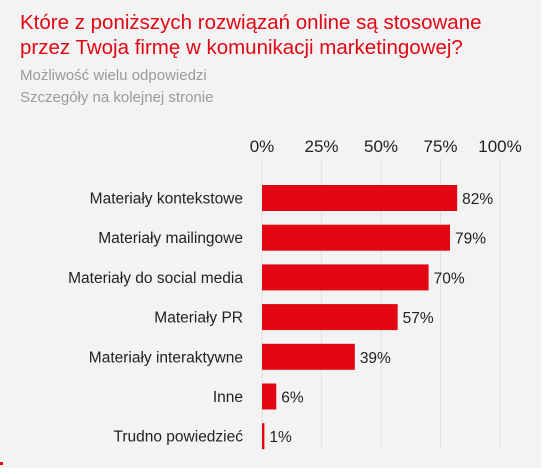 This screenshot has width=545, height=474. I want to click on x-tick-label: 75%, so click(440, 146).